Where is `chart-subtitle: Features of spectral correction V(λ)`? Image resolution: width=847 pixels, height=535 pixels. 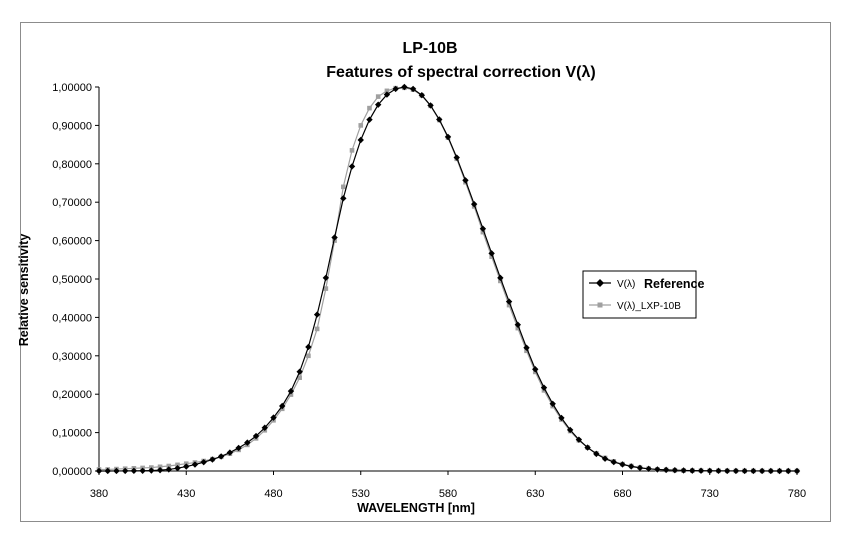 chart-subtitle: Features of spectral correction V(λ) is located at coordinates (460, 72).